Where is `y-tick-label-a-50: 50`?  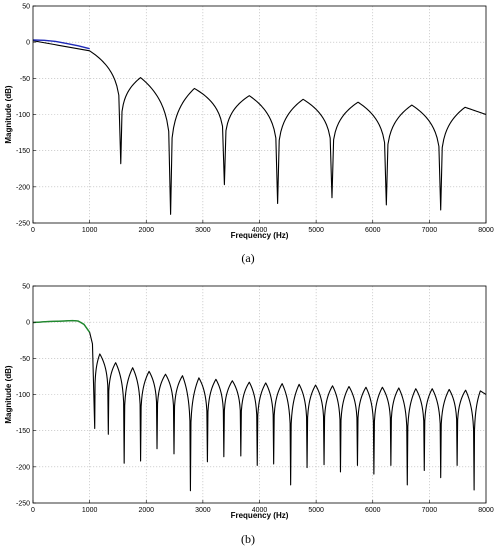
y-tick-label-a-50: 50 is located at coordinates (26, 7).